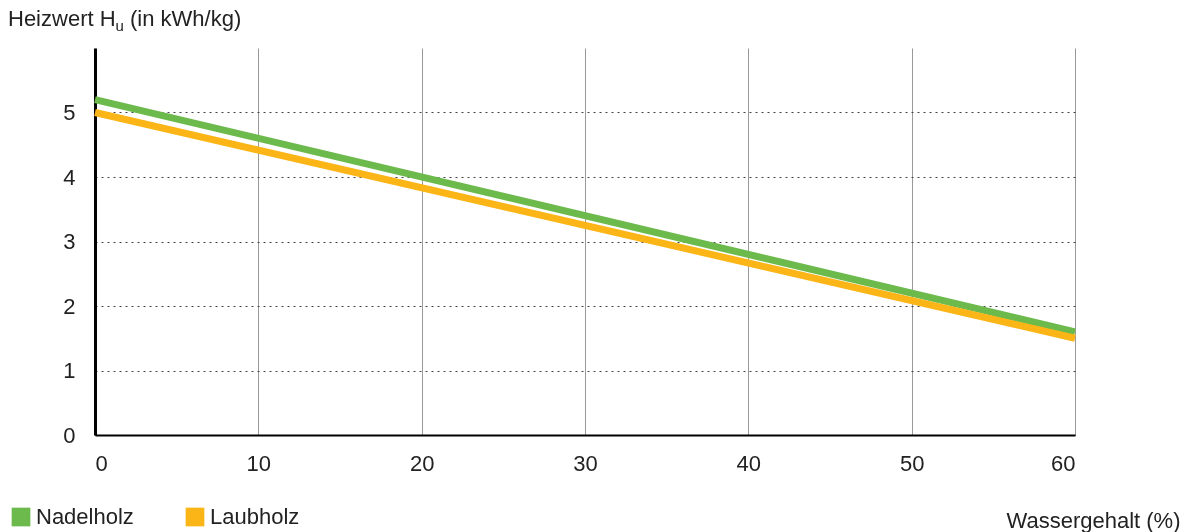  Describe the element at coordinates (255, 516) in the screenshot. I see `legend-label: Laubholz` at that location.